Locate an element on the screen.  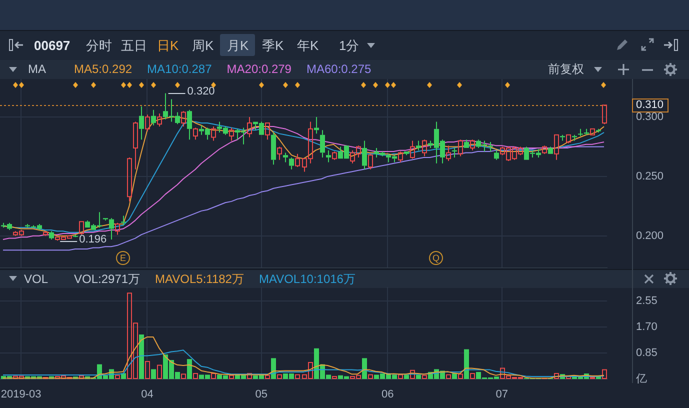
legend-title: VOL is located at coordinates (36, 279).